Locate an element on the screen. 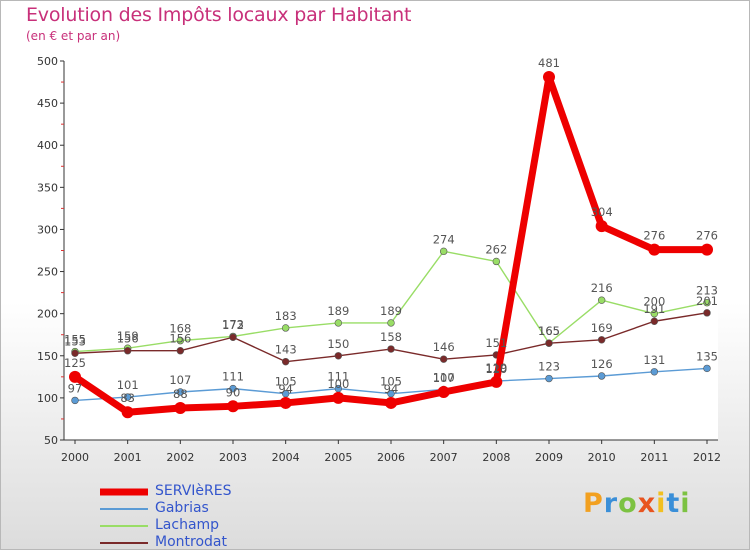 The image size is (750, 551). data-label: 216 is located at coordinates (602, 288).